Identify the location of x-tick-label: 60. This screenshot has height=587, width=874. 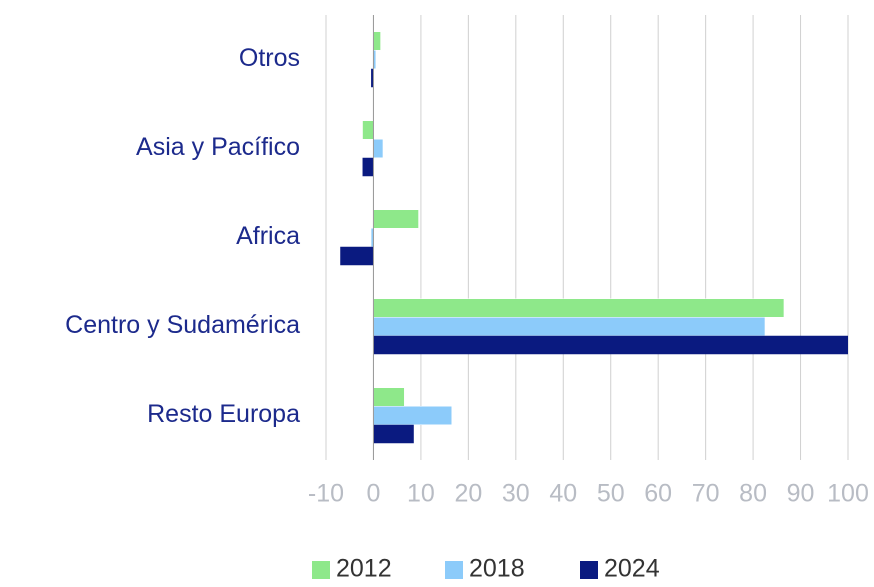
(658, 494).